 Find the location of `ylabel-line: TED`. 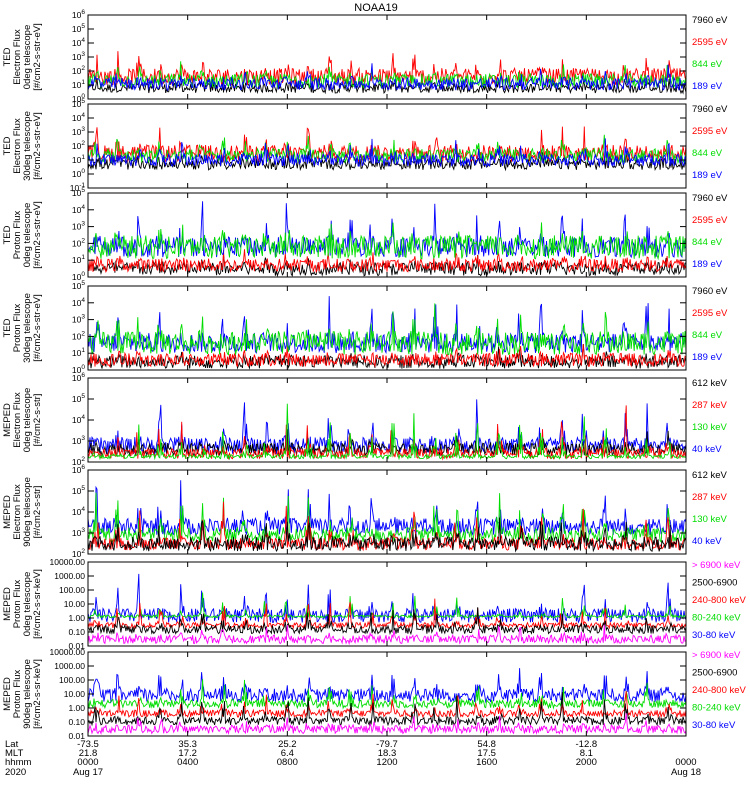

ylabel-line: TED is located at coordinates (7, 327).